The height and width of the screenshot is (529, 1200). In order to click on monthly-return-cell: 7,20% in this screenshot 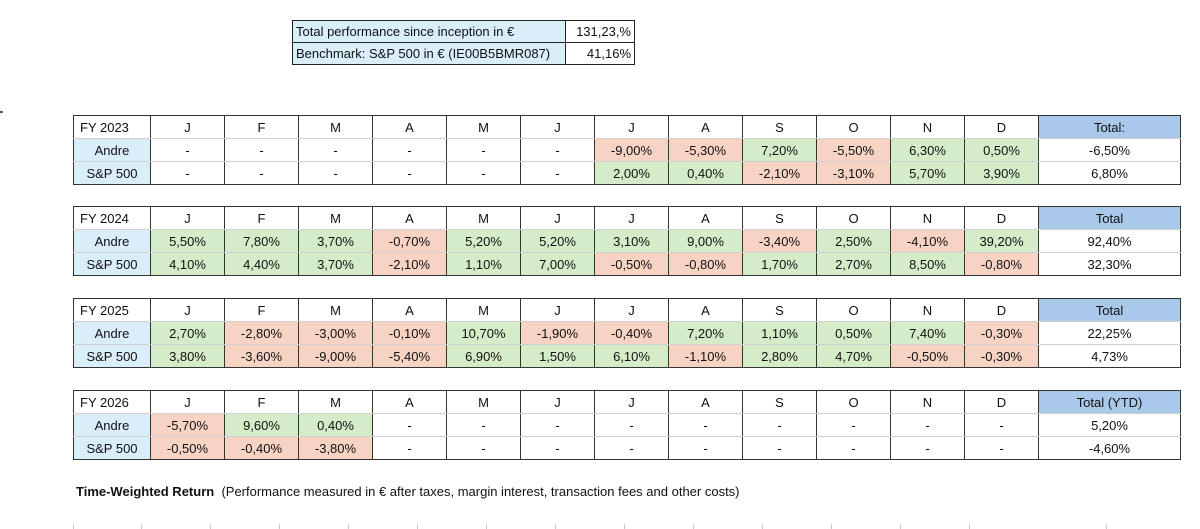, I will do `click(705, 333)`.